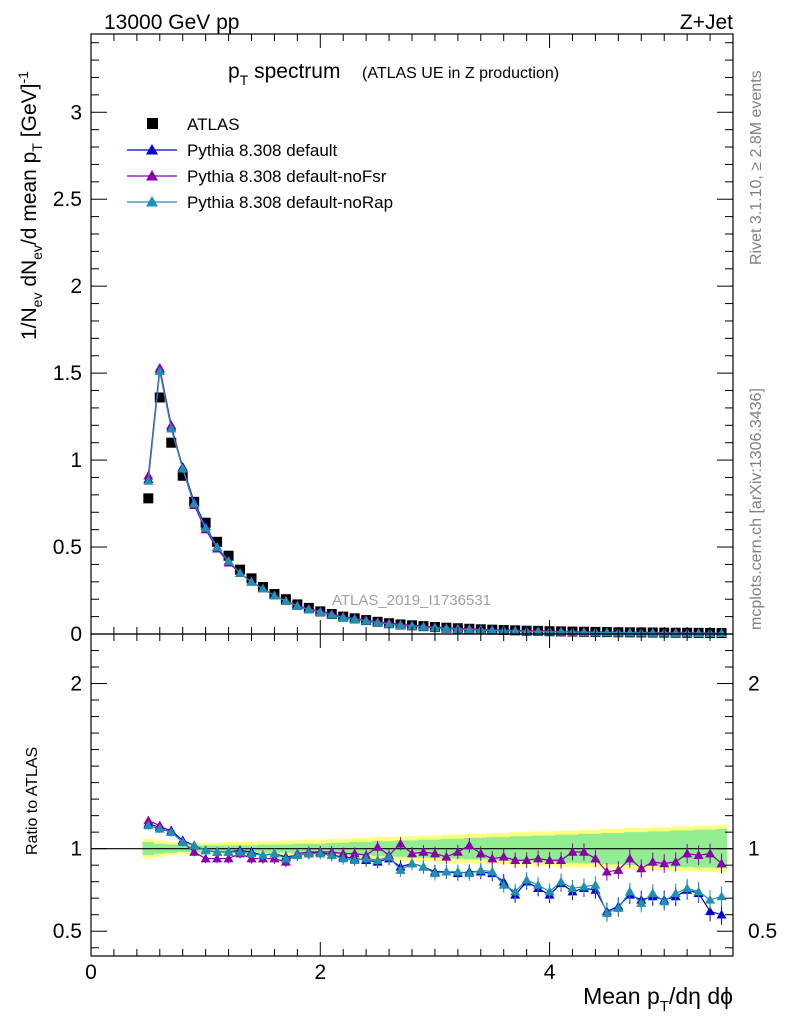 The width and height of the screenshot is (786, 1024). I want to click on y-tick-label: 1, so click(76, 460).